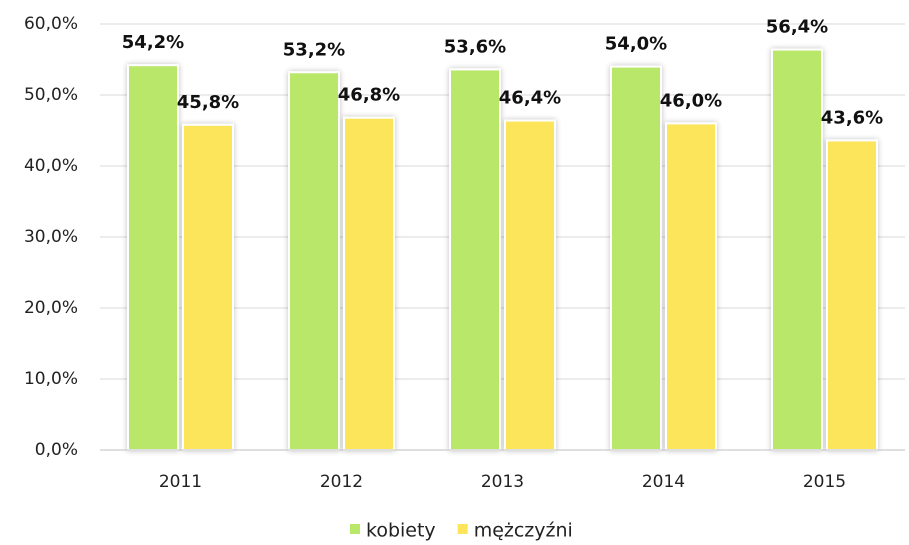  Describe the element at coordinates (369, 95) in the screenshot. I see `value-label: 46,8%` at that location.